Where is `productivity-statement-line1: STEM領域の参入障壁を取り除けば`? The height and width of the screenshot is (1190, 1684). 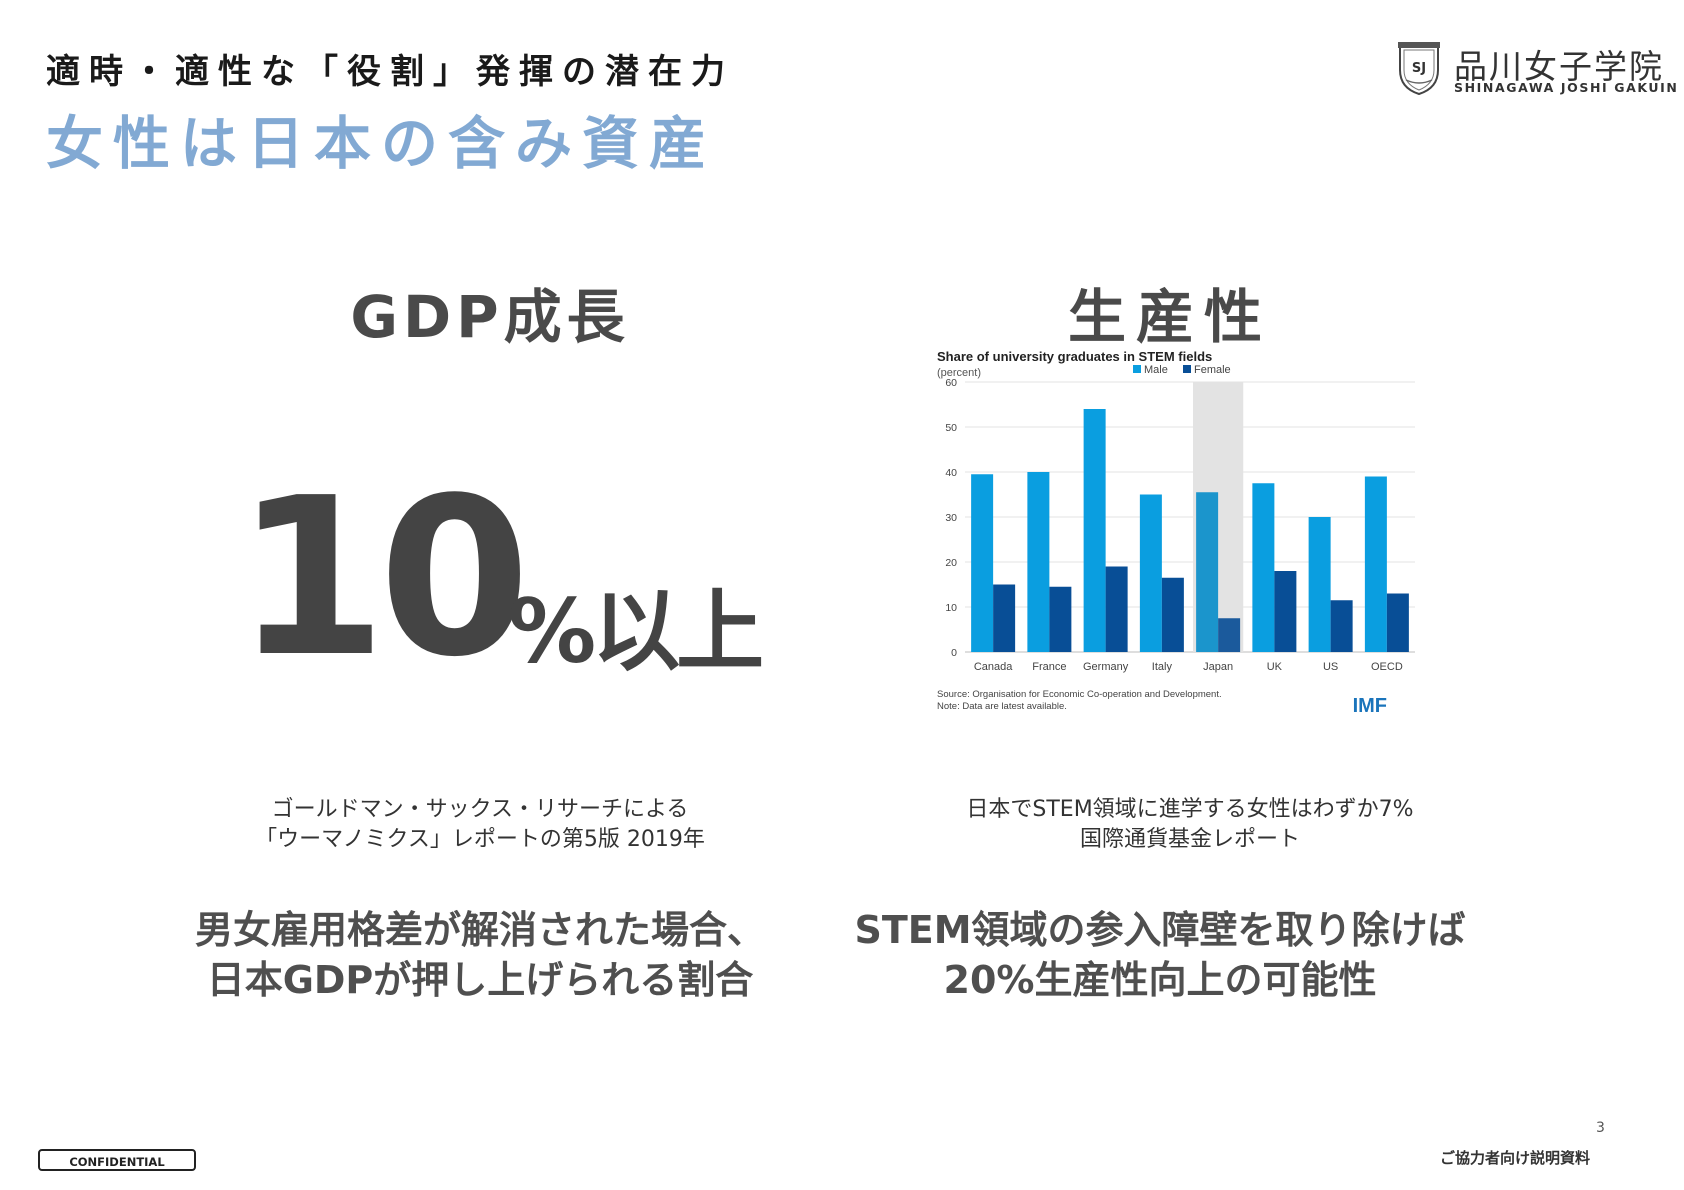
productivity-statement-line1: STEM領域の参入障壁を取り除けば is located at coordinates (1160, 930).